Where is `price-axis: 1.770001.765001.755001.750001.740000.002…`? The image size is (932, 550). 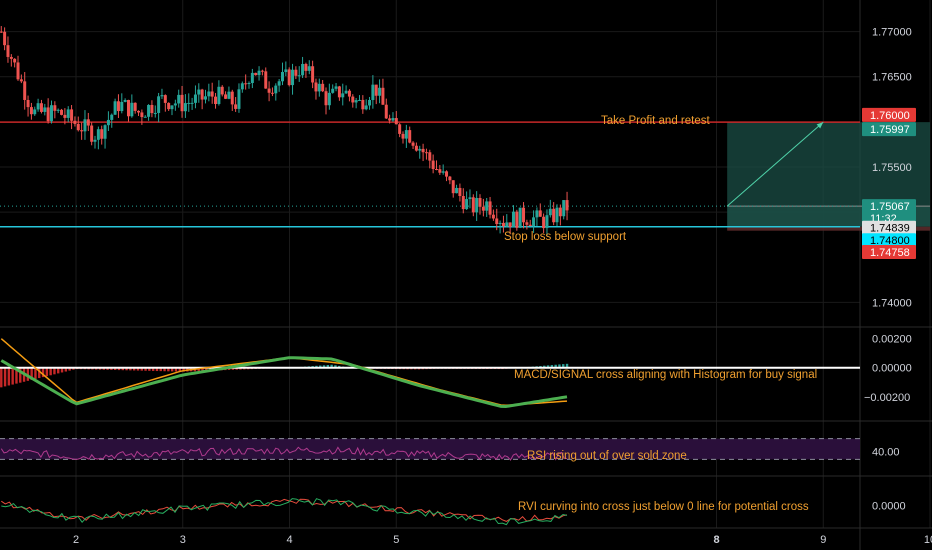 price-axis: 1.770001.765001.755001.750001.740000.002… is located at coordinates (888, 270).